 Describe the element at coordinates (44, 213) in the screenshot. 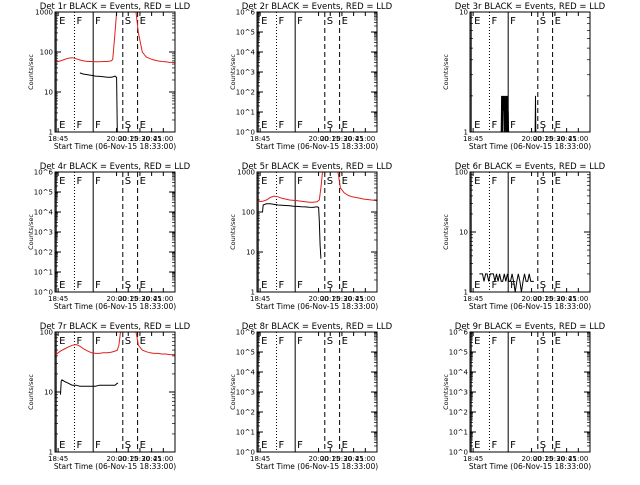

I see `y-tick-label: 10^4` at that location.